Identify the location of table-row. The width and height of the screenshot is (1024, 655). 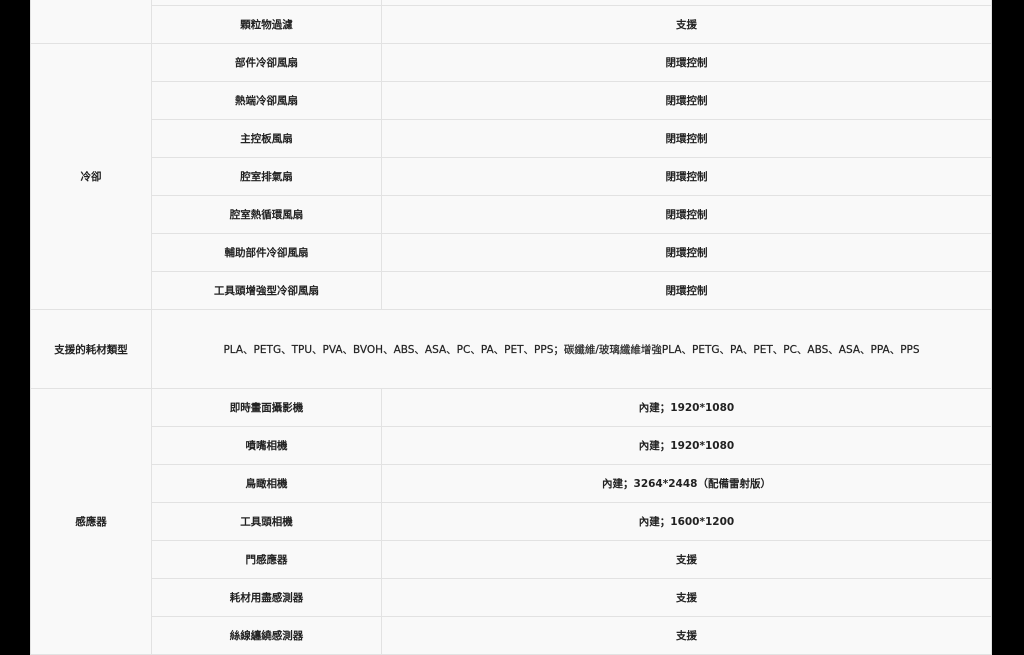
(511, 22).